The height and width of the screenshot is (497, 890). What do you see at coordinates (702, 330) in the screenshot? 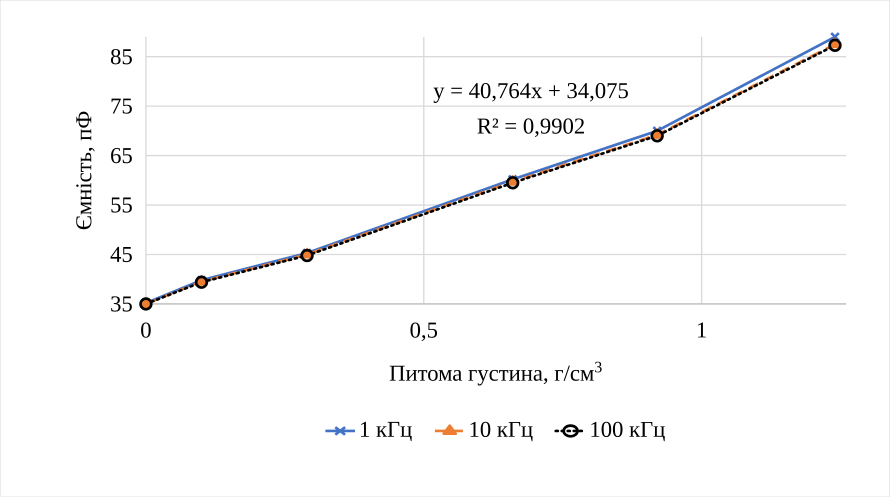
I see `x-tick-label: 1` at bounding box center [702, 330].